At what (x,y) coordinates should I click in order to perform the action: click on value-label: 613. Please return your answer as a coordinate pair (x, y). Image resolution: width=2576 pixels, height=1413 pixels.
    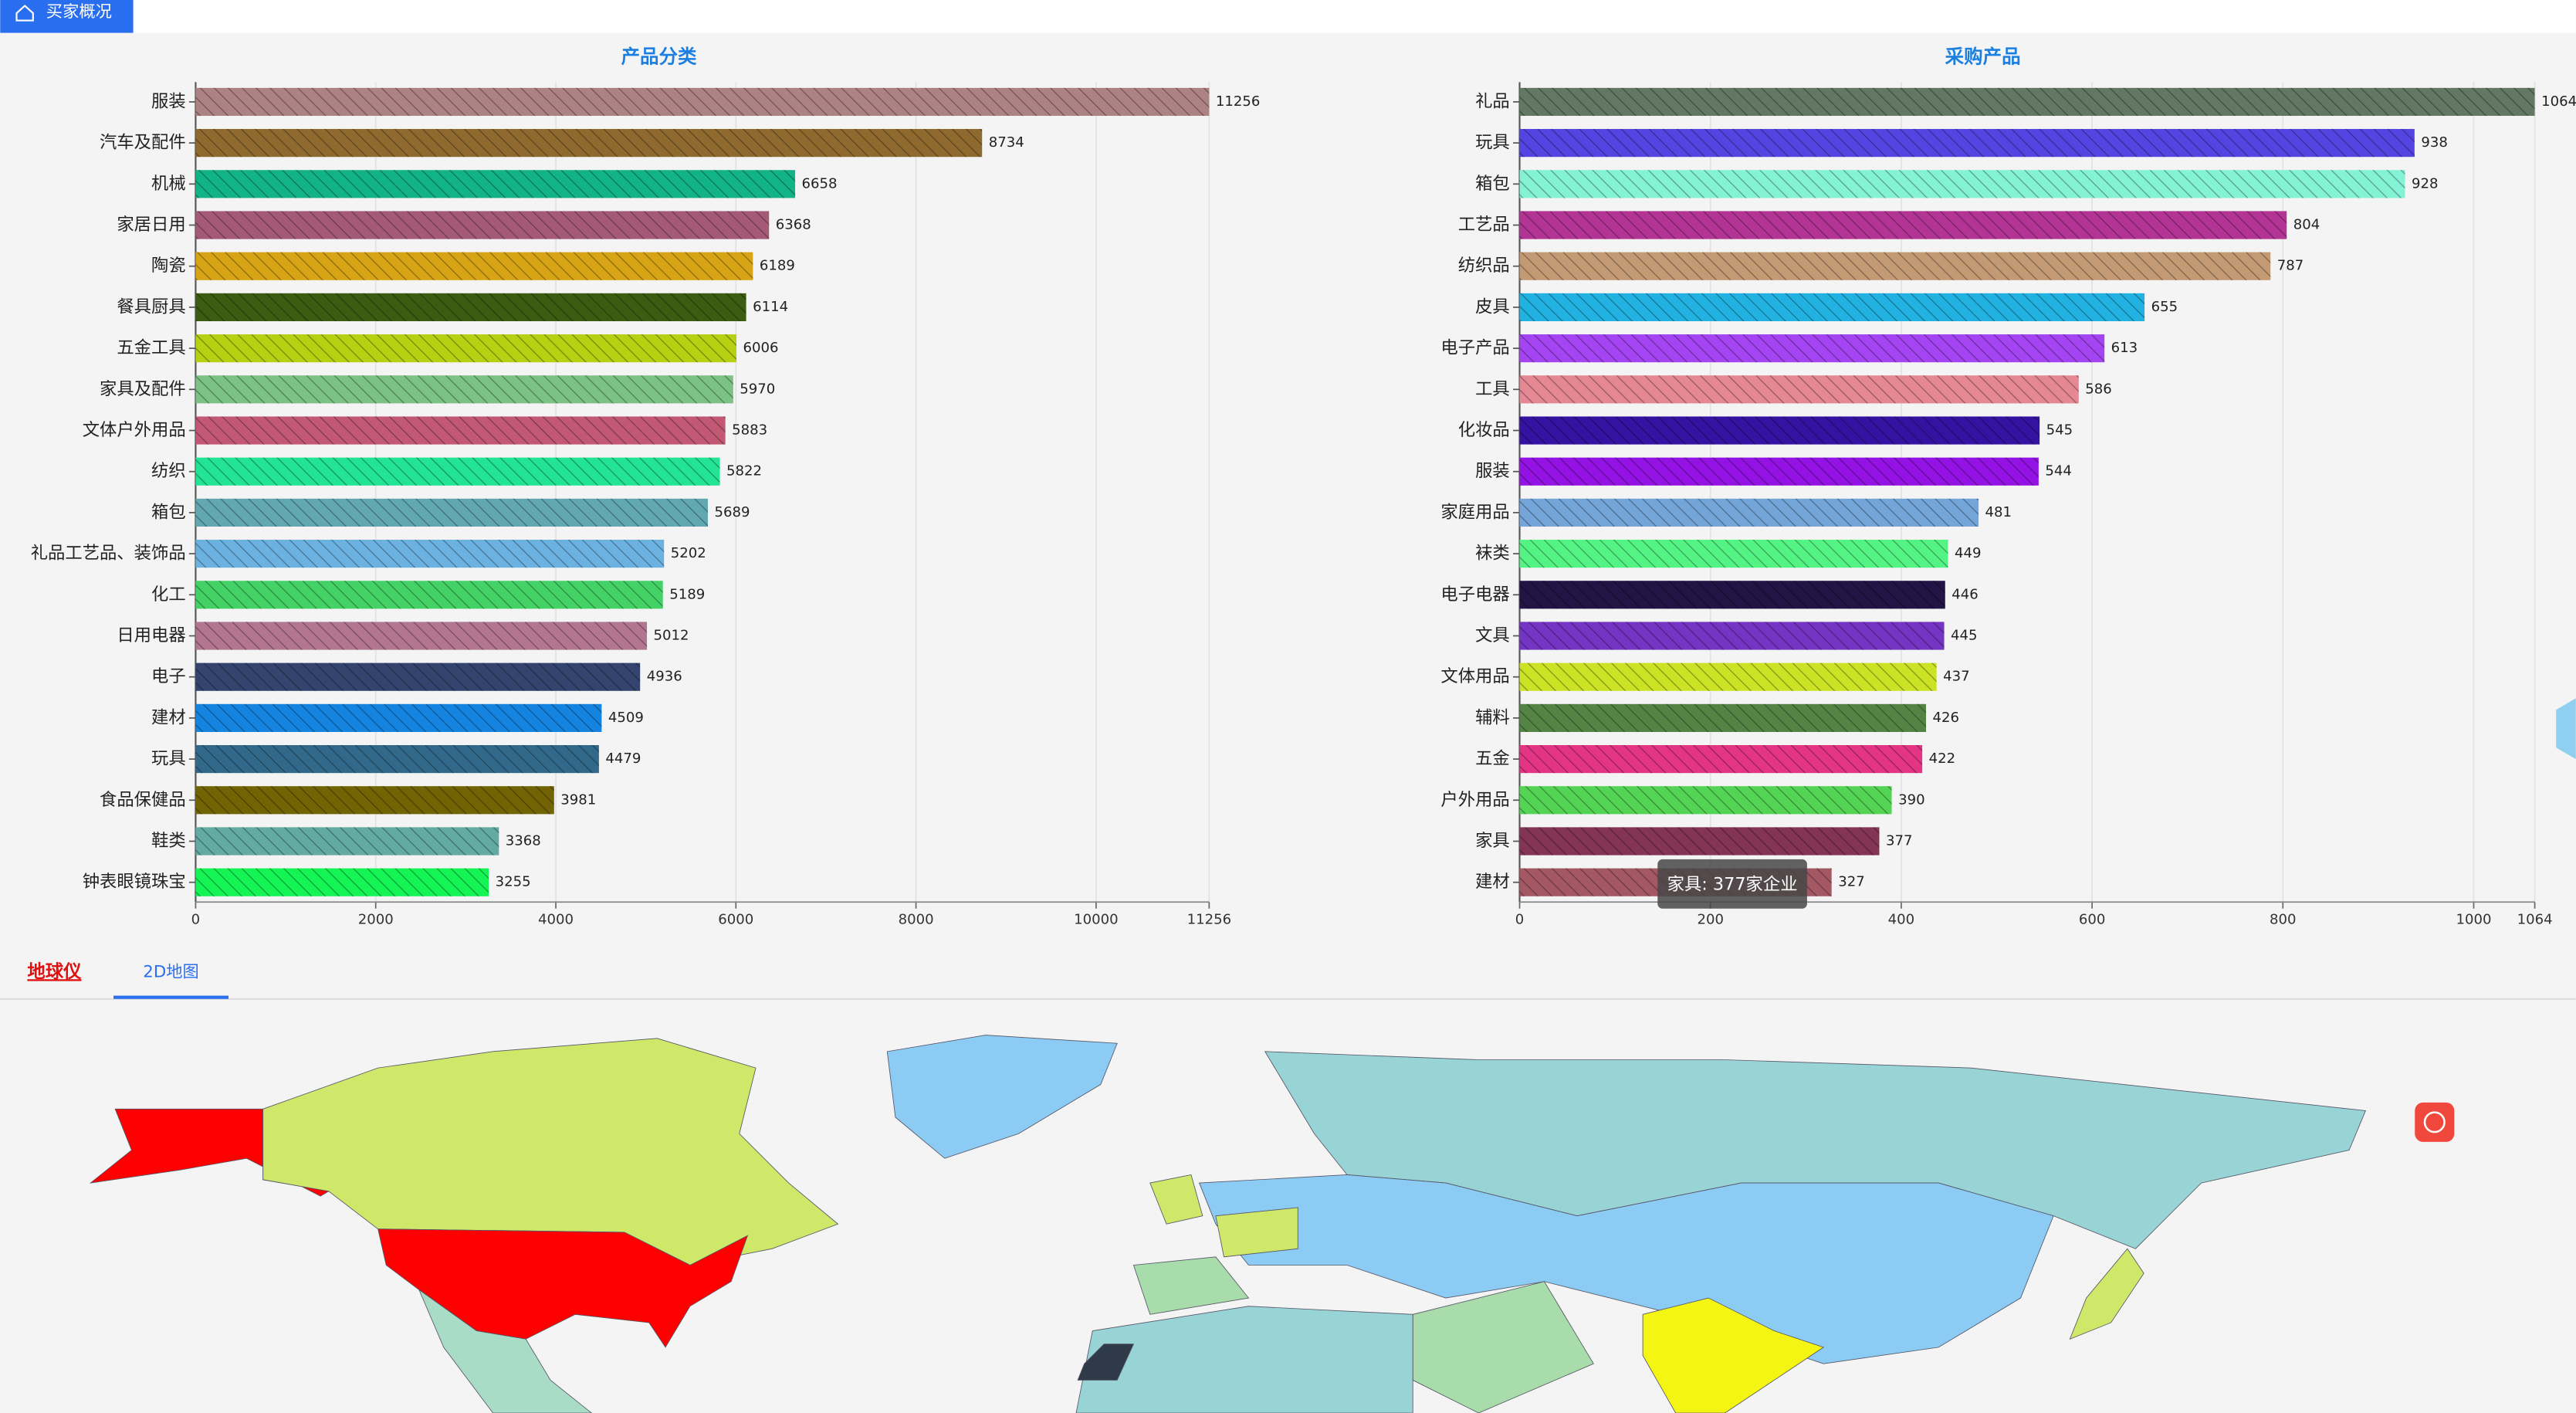
    Looking at the image, I should click on (2124, 348).